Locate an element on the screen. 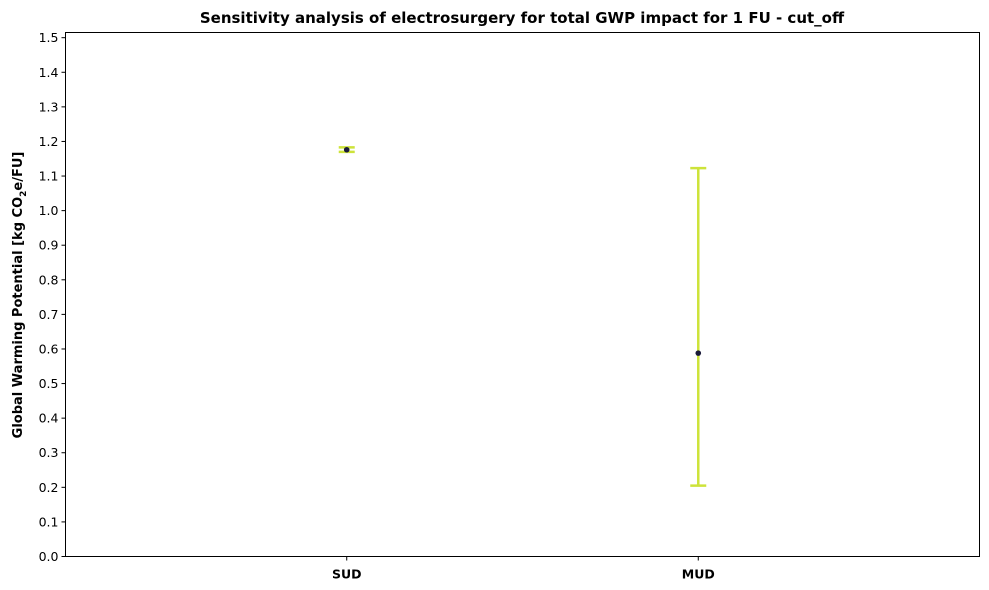 This screenshot has height=590, width=989. y-tick-label: 1.5 is located at coordinates (49, 37).